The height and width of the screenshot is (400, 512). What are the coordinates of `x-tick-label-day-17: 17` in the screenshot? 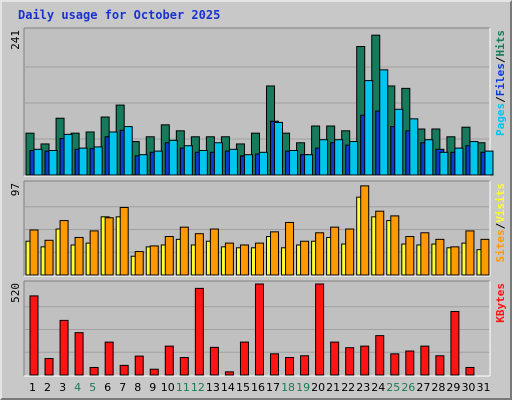 It's located at (273, 387).